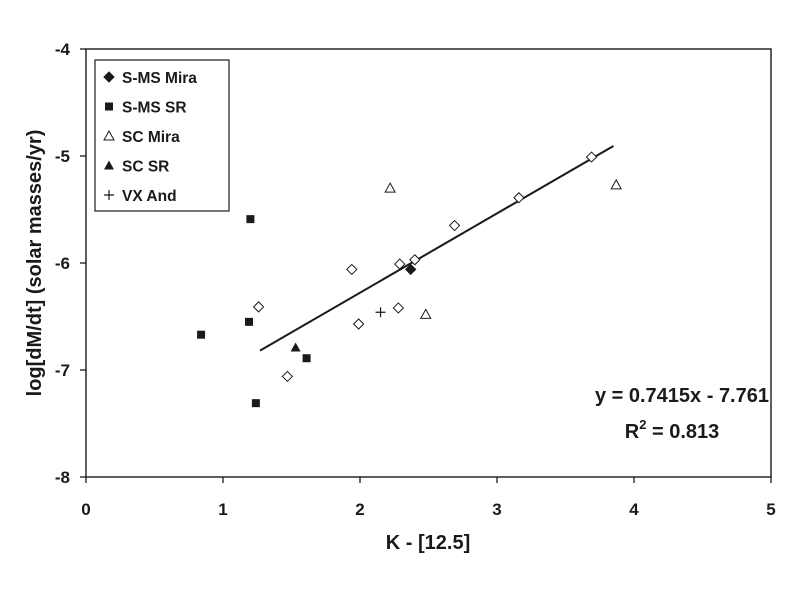  I want to click on legend-label: SC SR, so click(145, 167).